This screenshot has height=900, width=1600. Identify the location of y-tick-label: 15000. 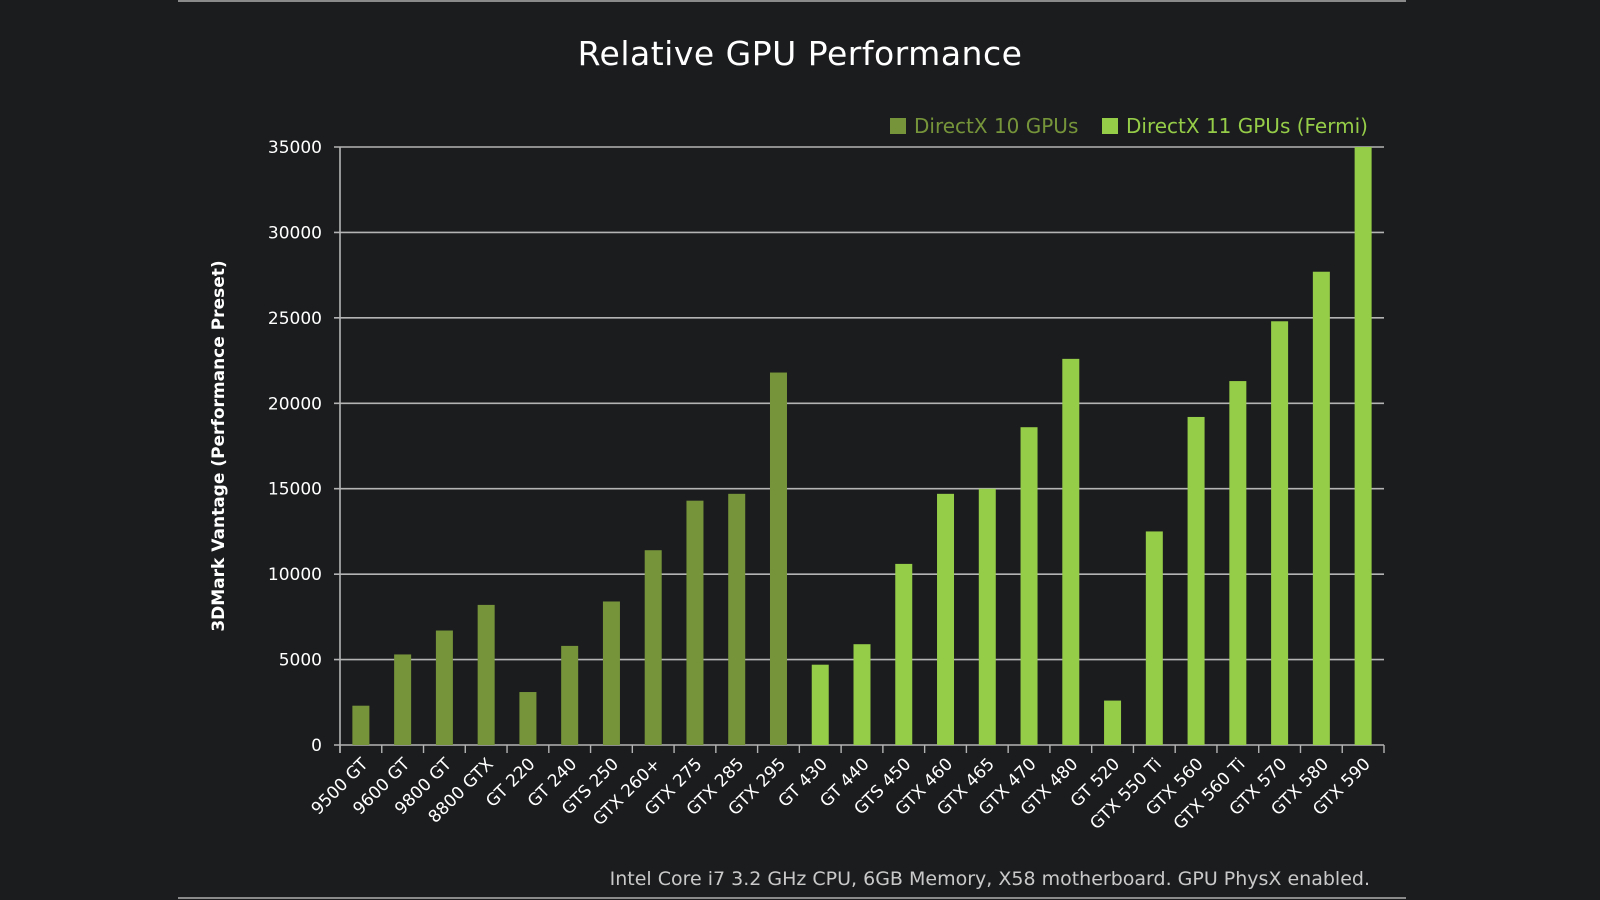
(295, 490).